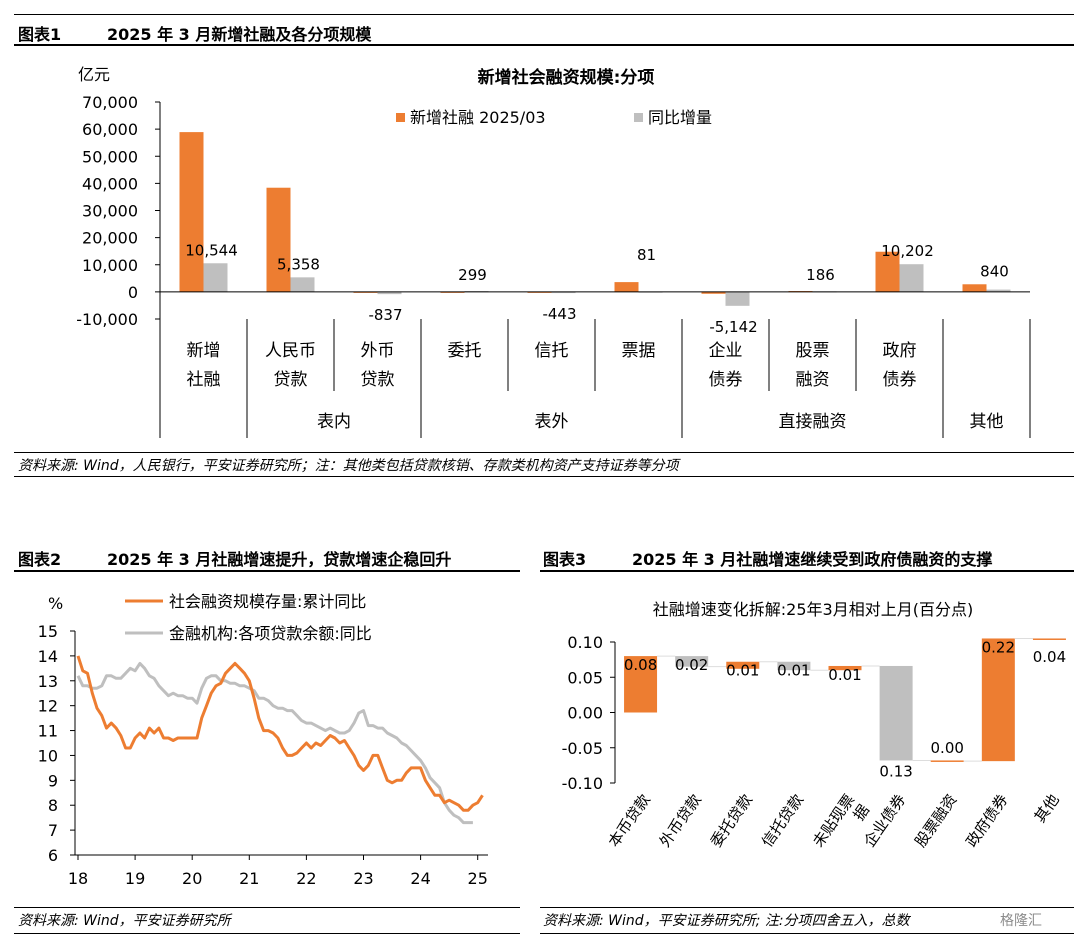 The width and height of the screenshot is (1080, 945). I want to click on fig3-category-label-line: 政府债券, so click(986, 820).